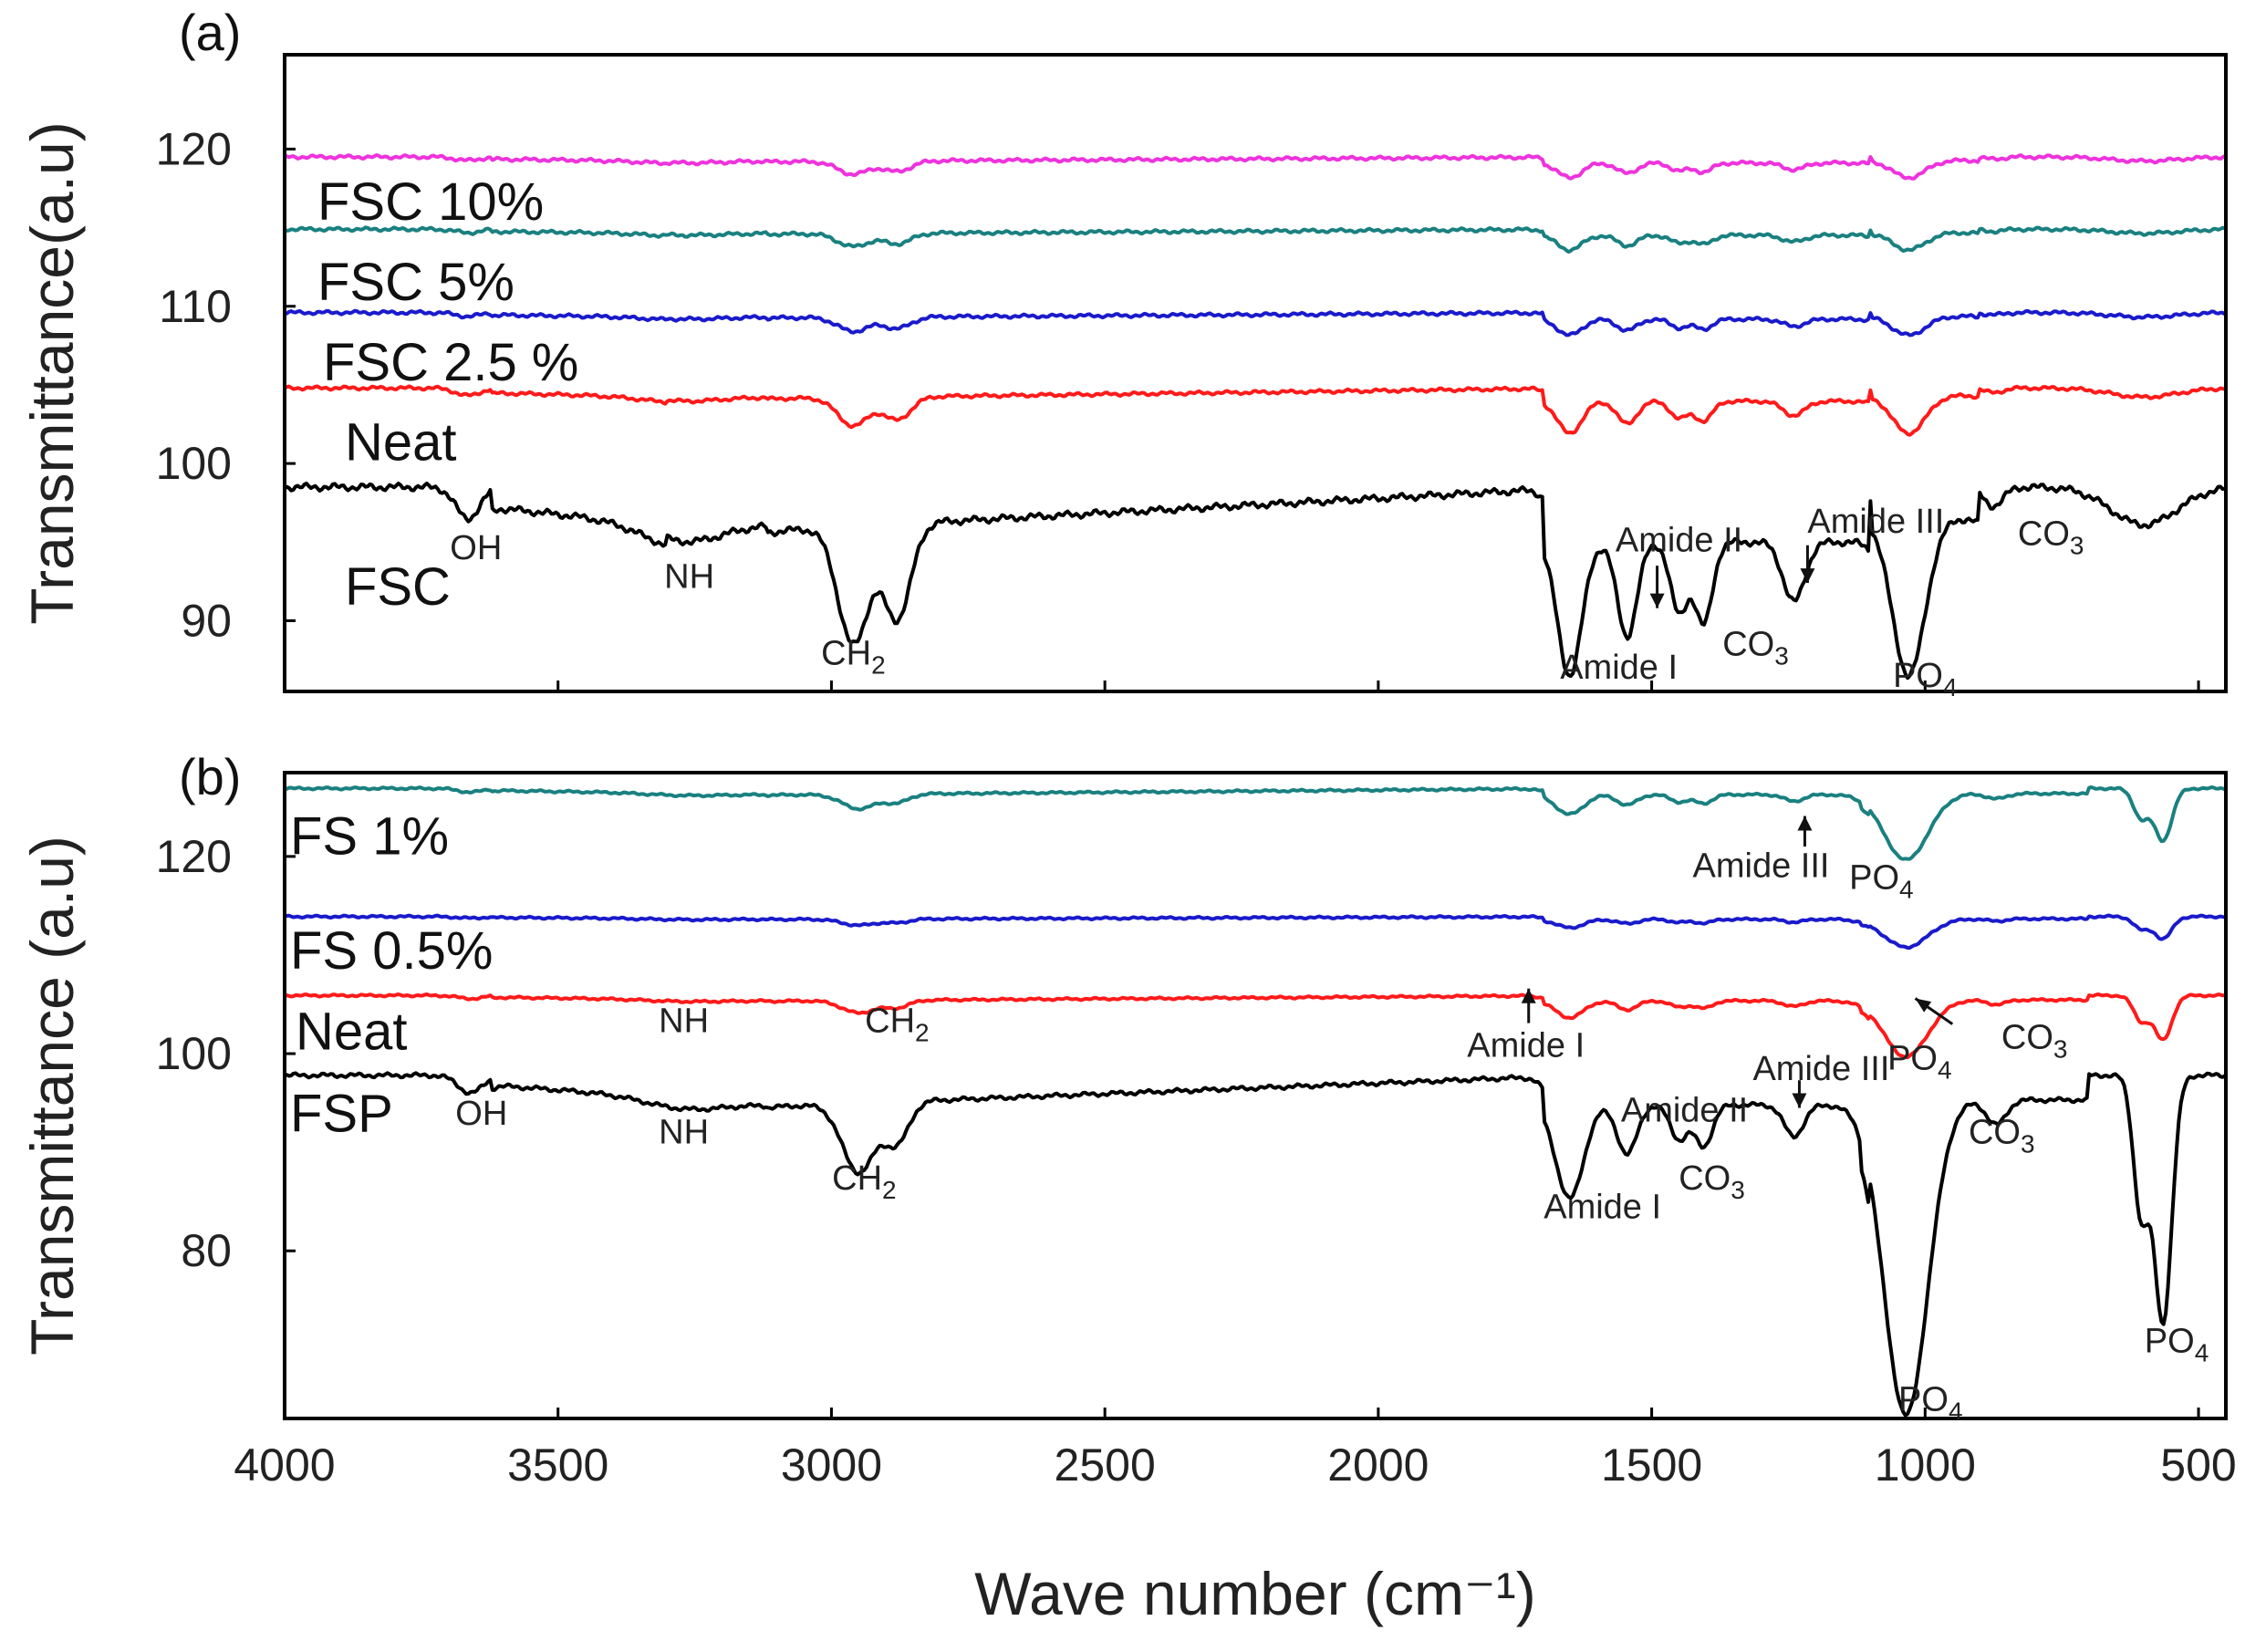  What do you see at coordinates (1255, 823) in the screenshot?
I see `series-line-fs-1-` at bounding box center [1255, 823].